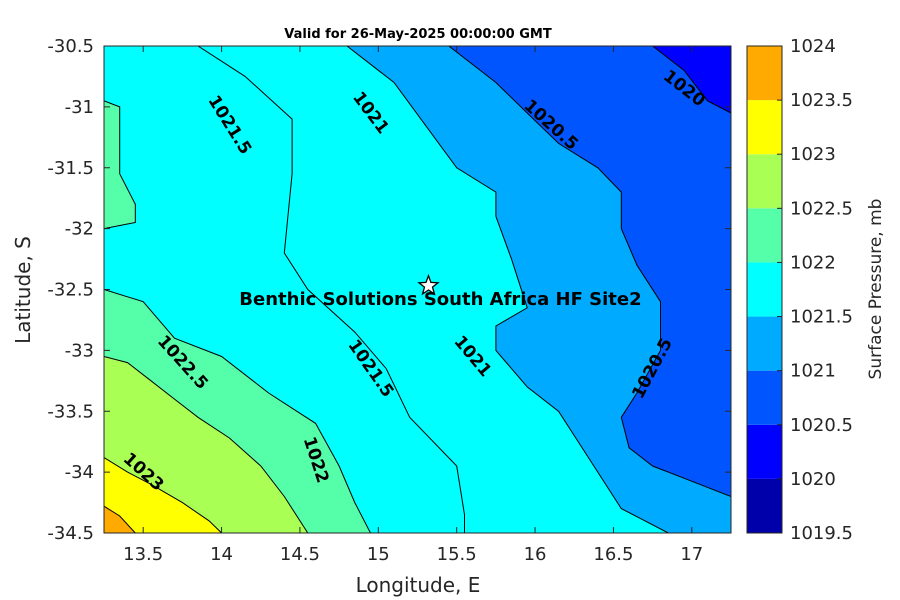 The image size is (900, 600). I want to click on x-tick-label: 16.5, so click(613, 554).